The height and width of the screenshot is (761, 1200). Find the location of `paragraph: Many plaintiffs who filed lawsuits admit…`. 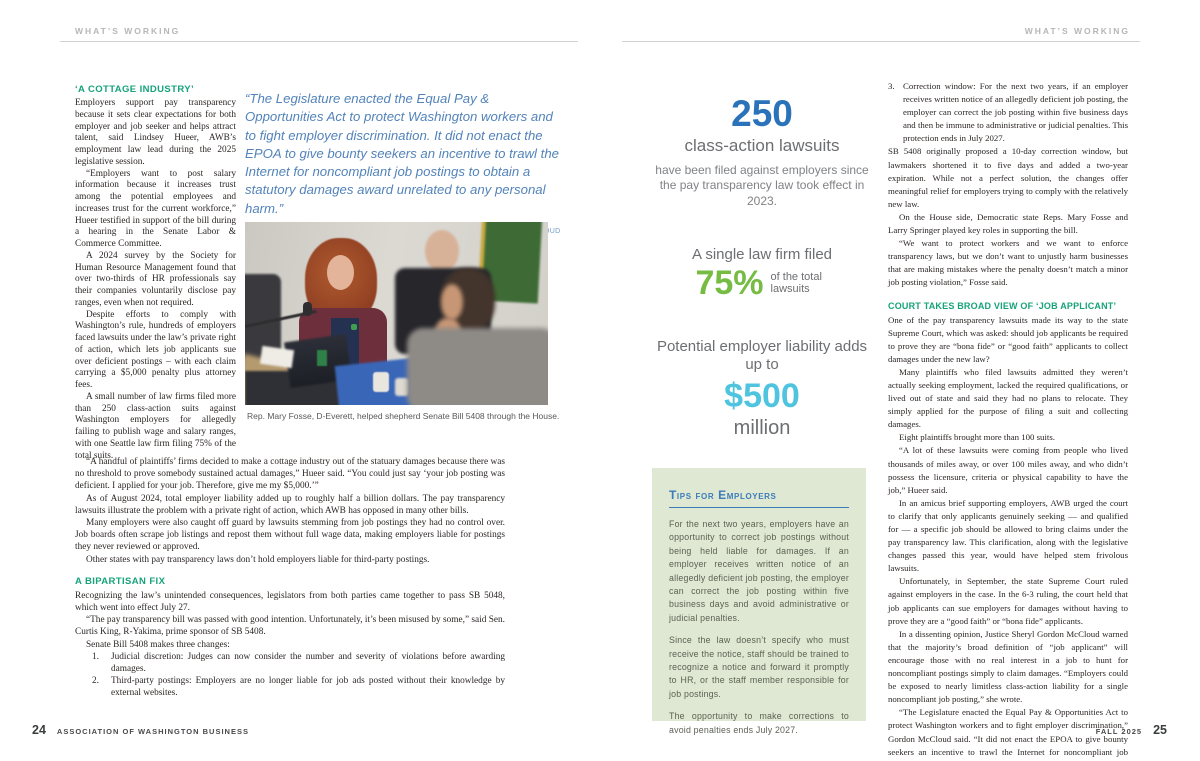

paragraph: Many plaintiffs who filed lawsuits admit… is located at coordinates (1008, 398).